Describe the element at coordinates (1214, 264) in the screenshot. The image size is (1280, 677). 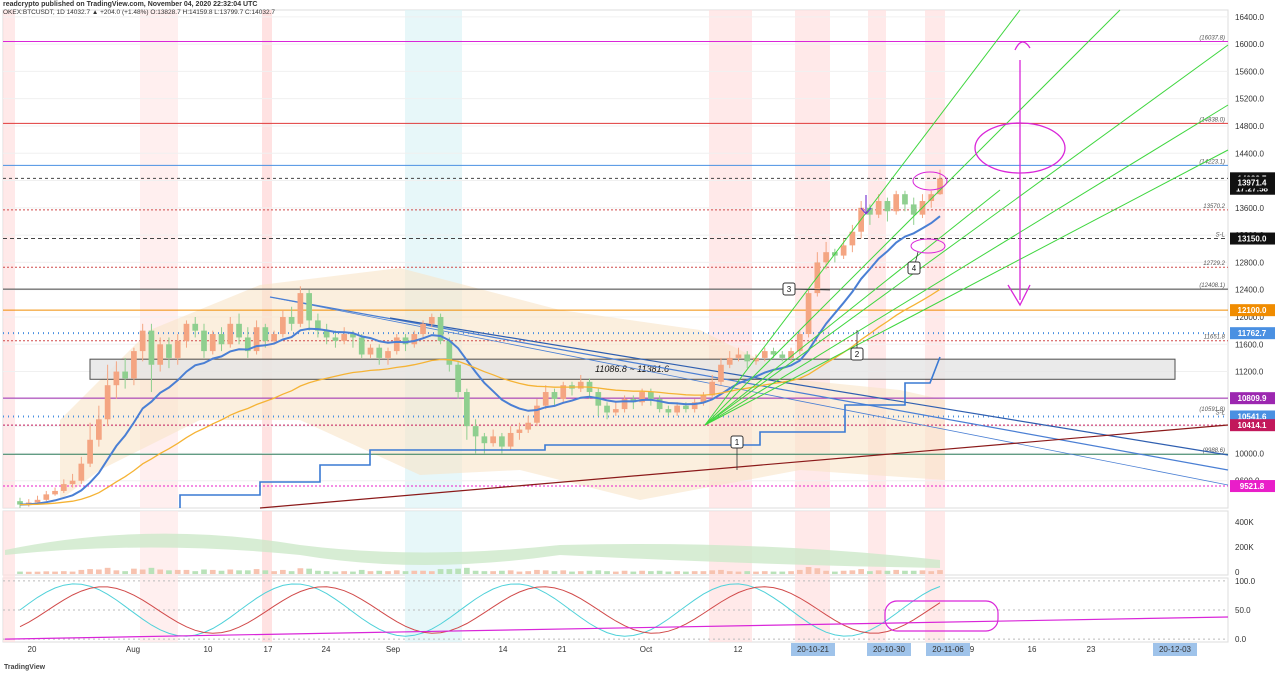
I see `level-label: 12729.2` at that location.